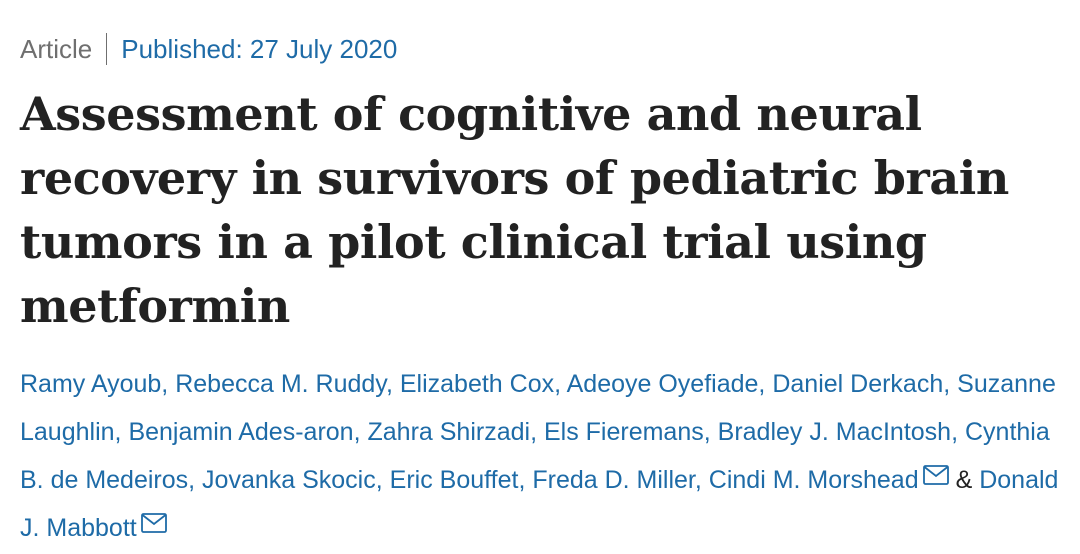  I want to click on title-line: Assessment of cognitive and neural, so click(471, 114).